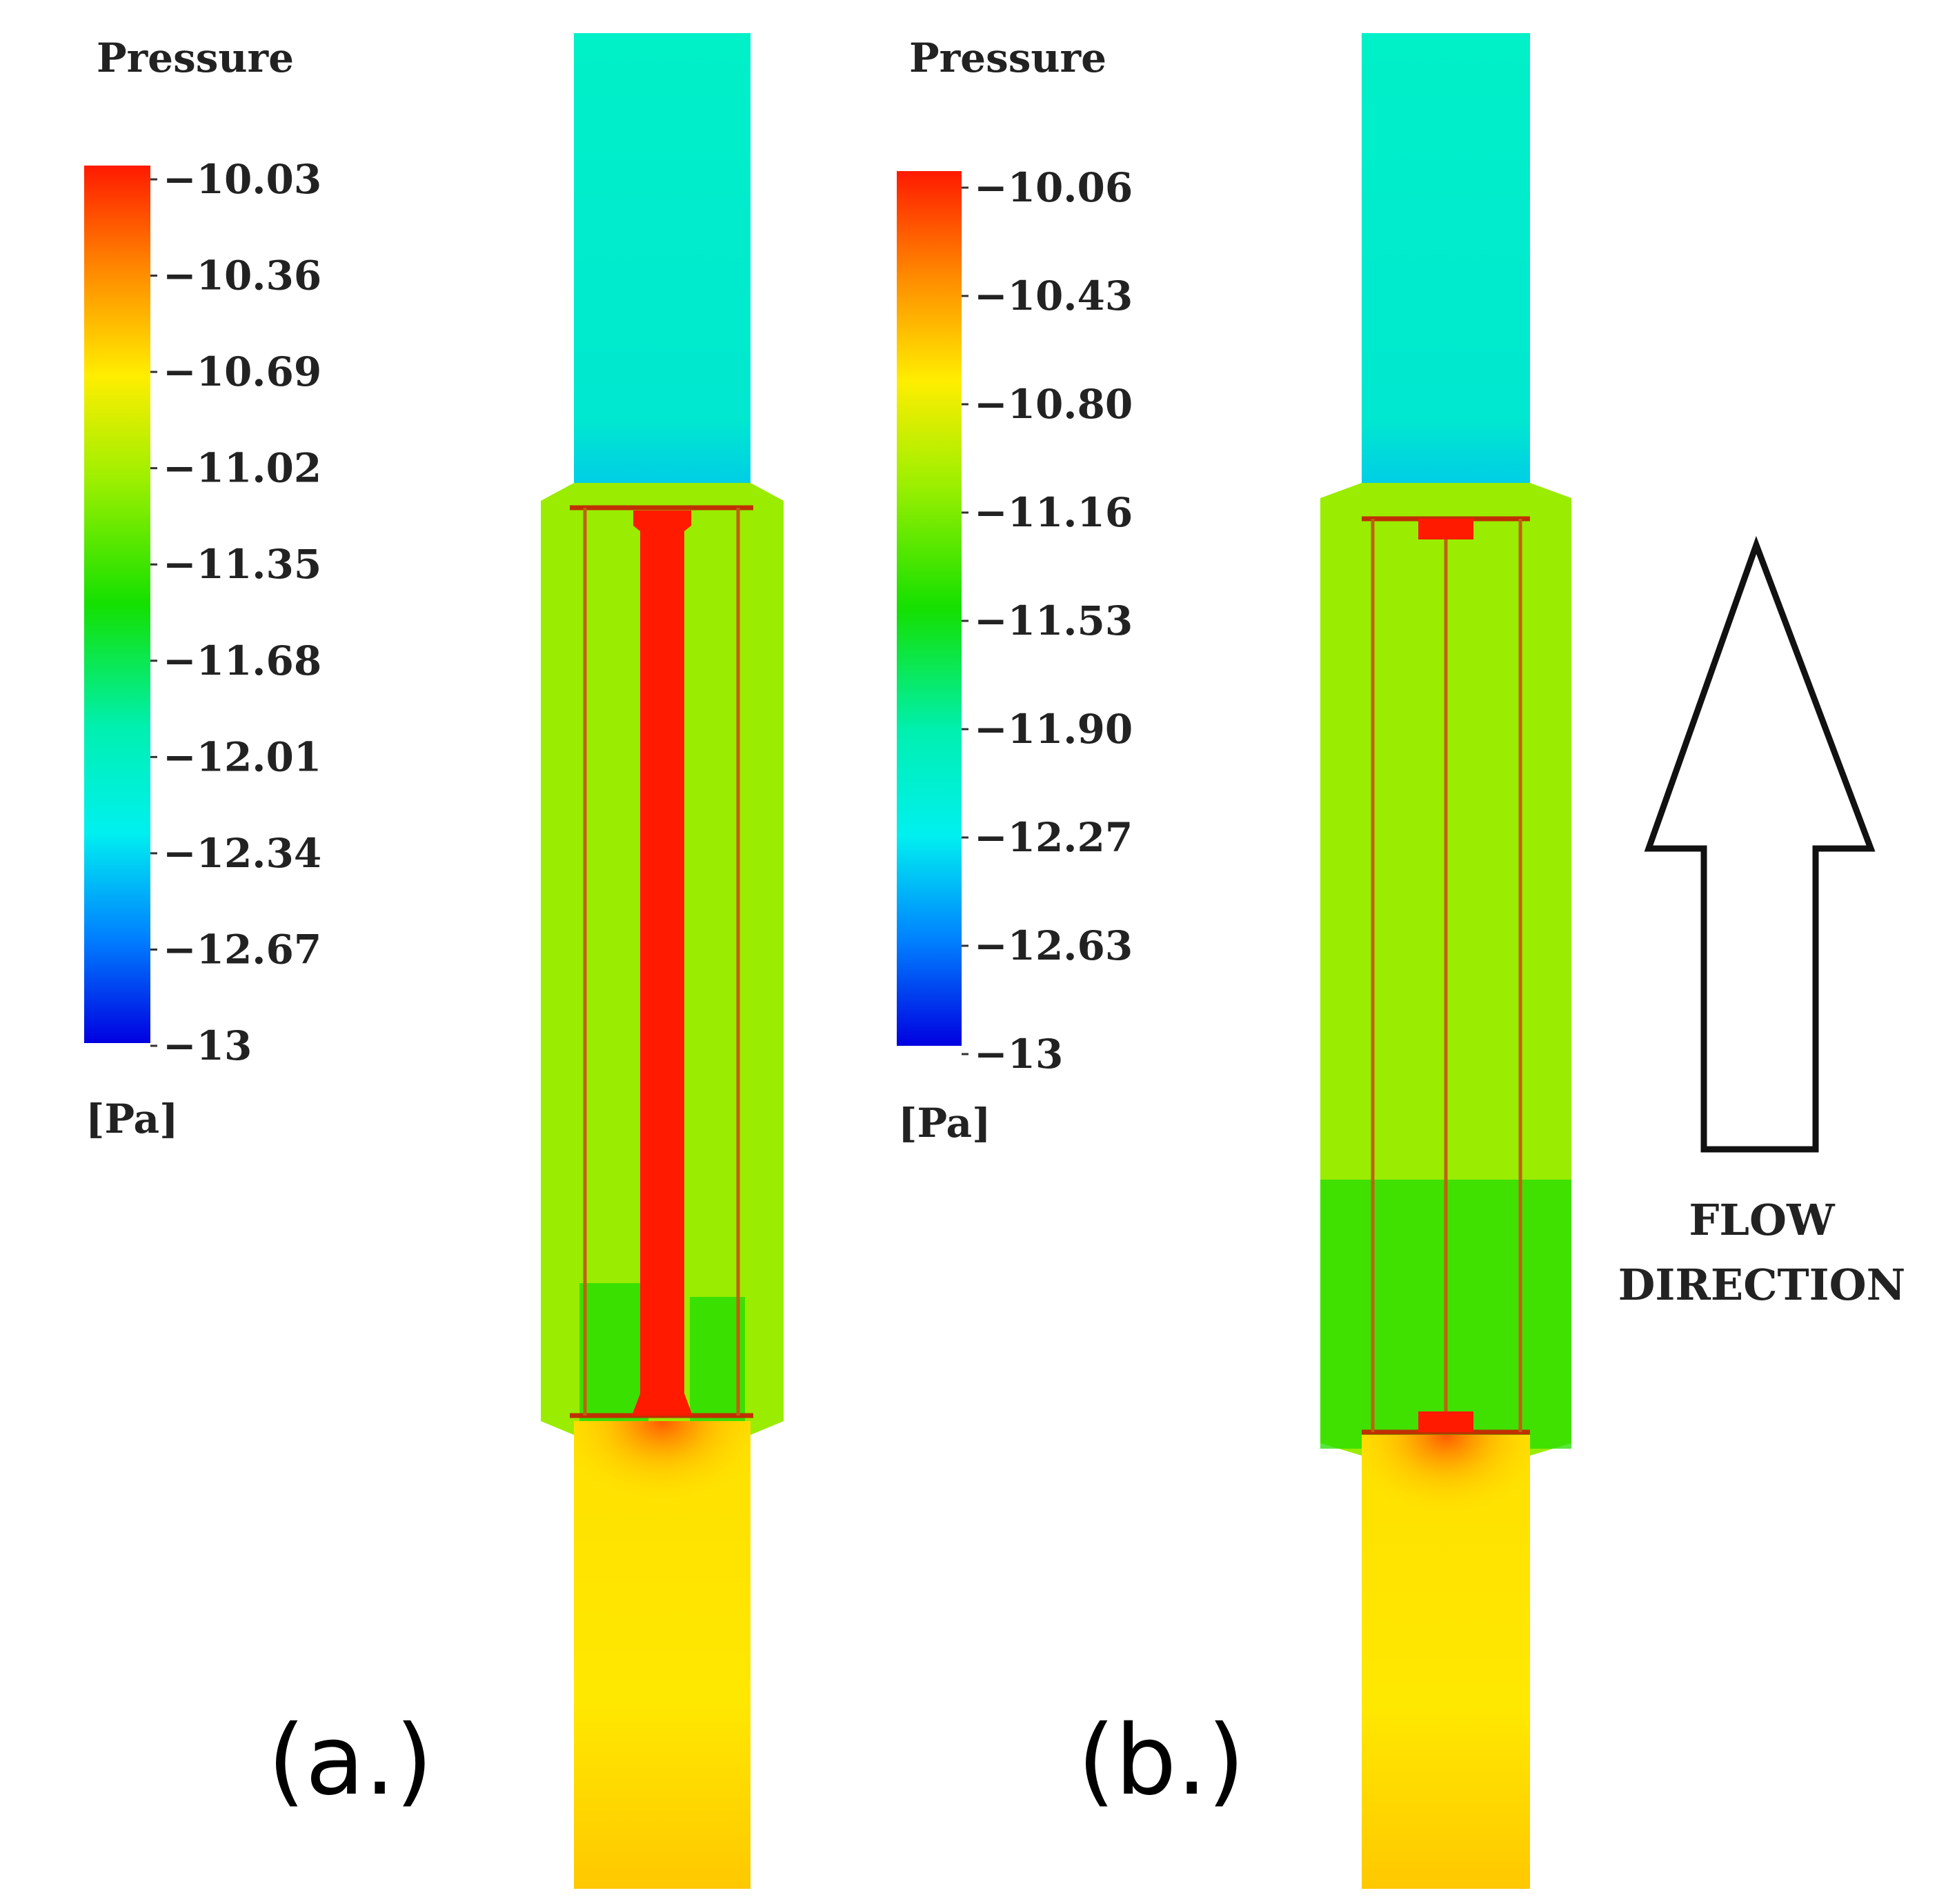 The image size is (1937, 1904). What do you see at coordinates (1053, 837) in the screenshot?
I see `legend-tick-label: −12.27` at bounding box center [1053, 837].